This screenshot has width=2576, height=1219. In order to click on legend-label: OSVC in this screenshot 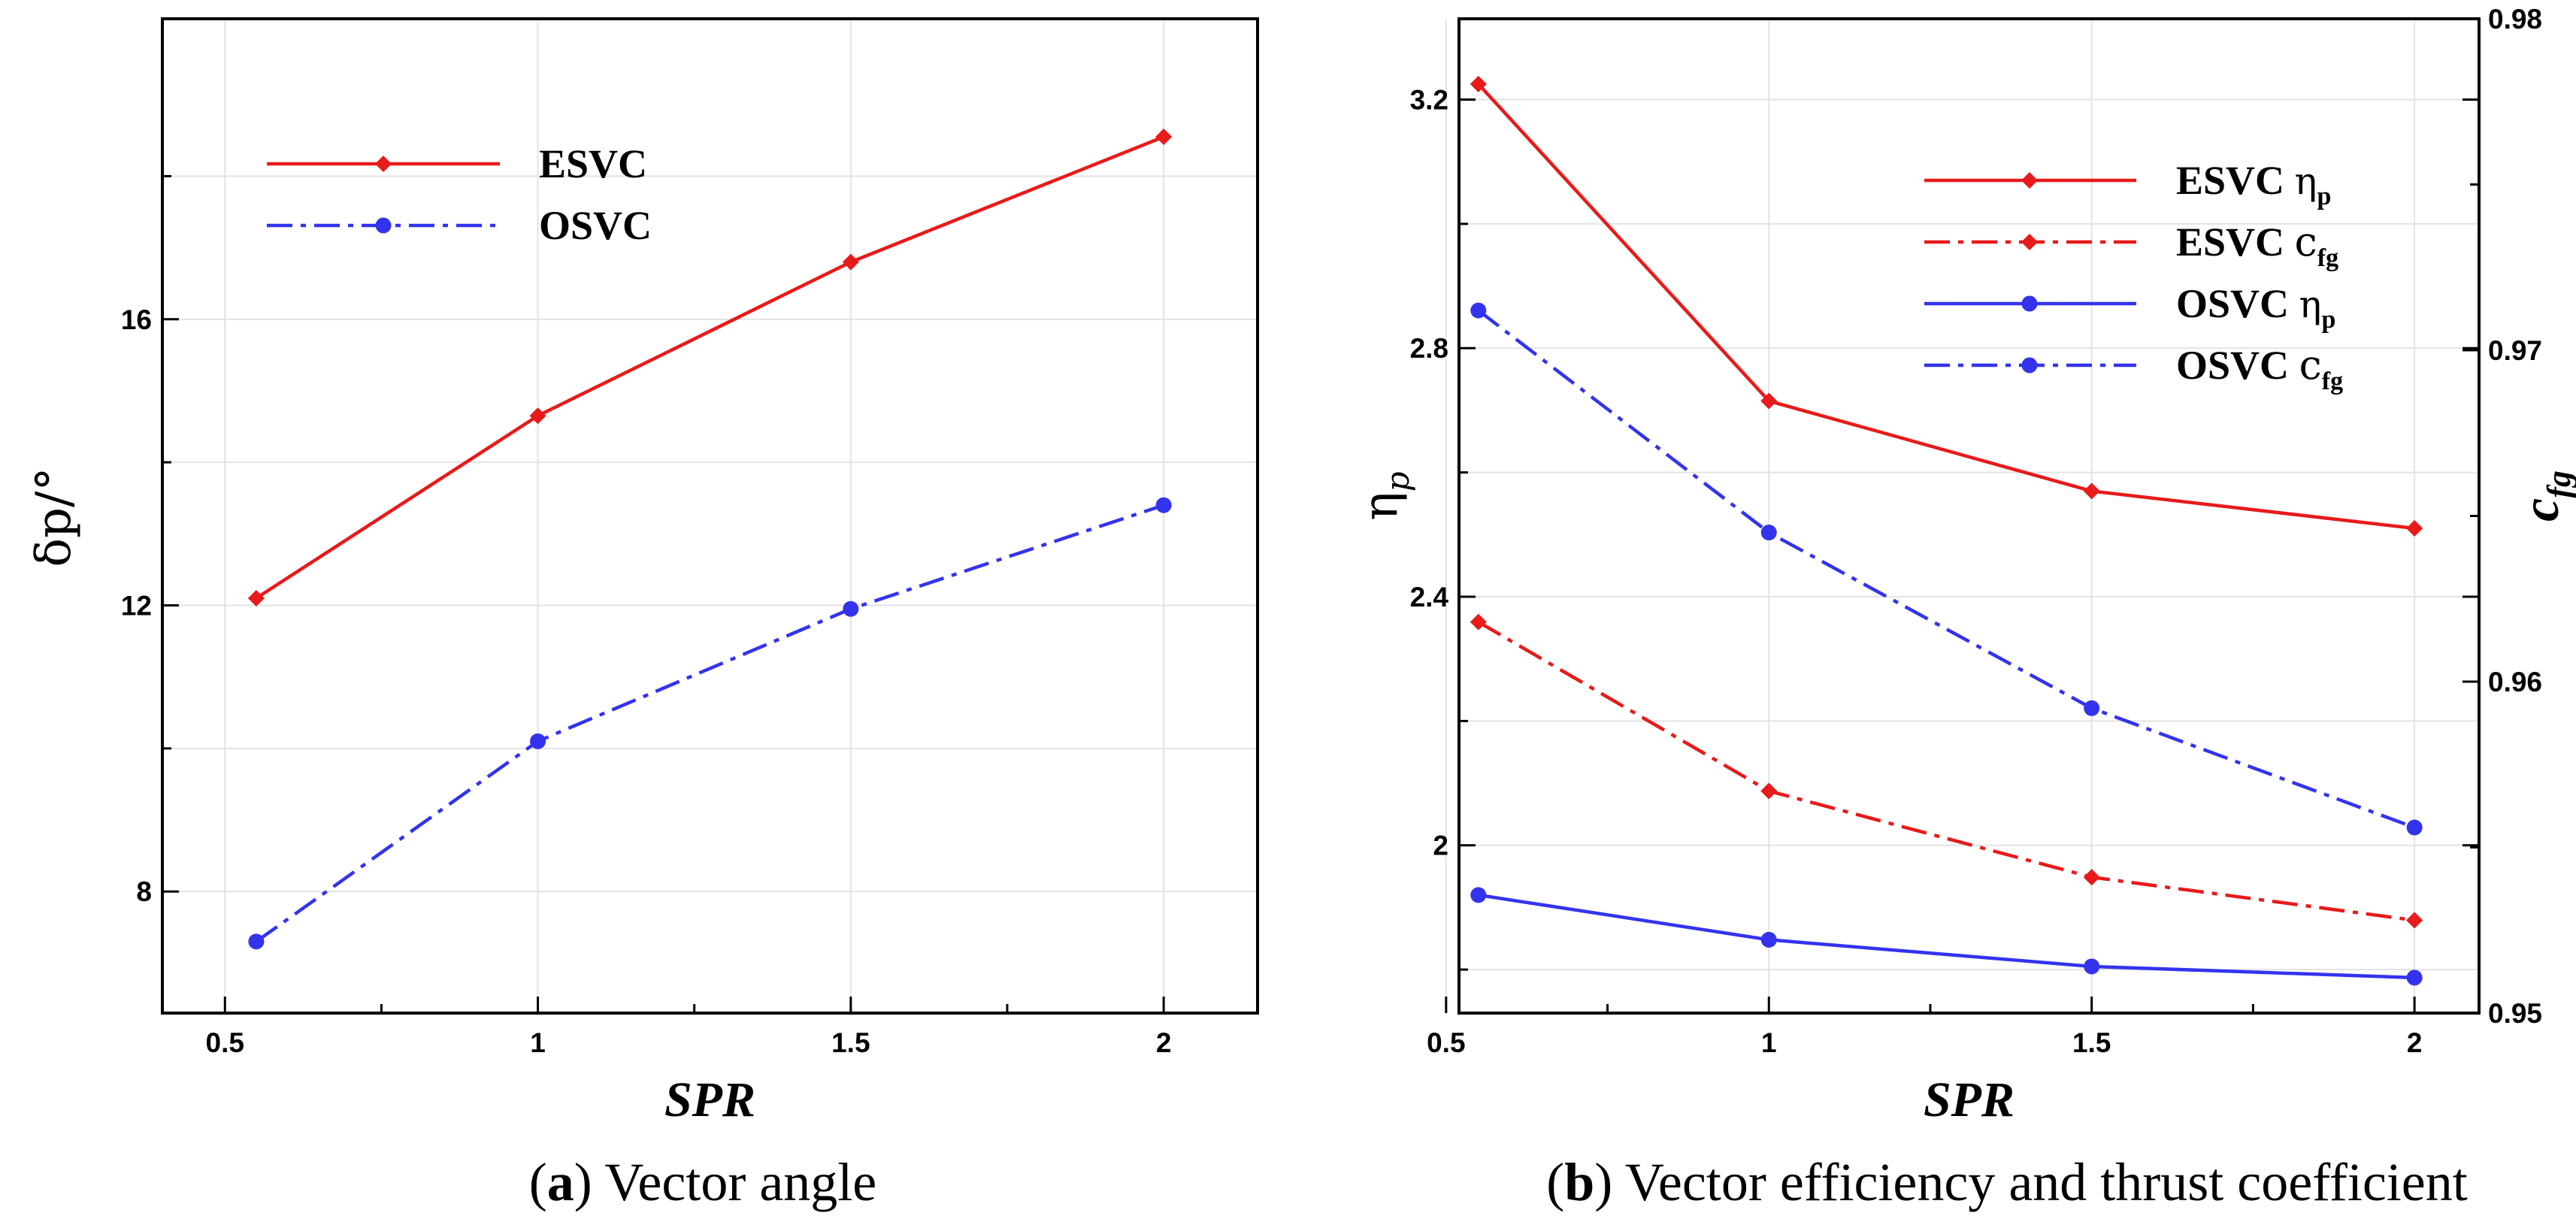, I will do `click(595, 226)`.